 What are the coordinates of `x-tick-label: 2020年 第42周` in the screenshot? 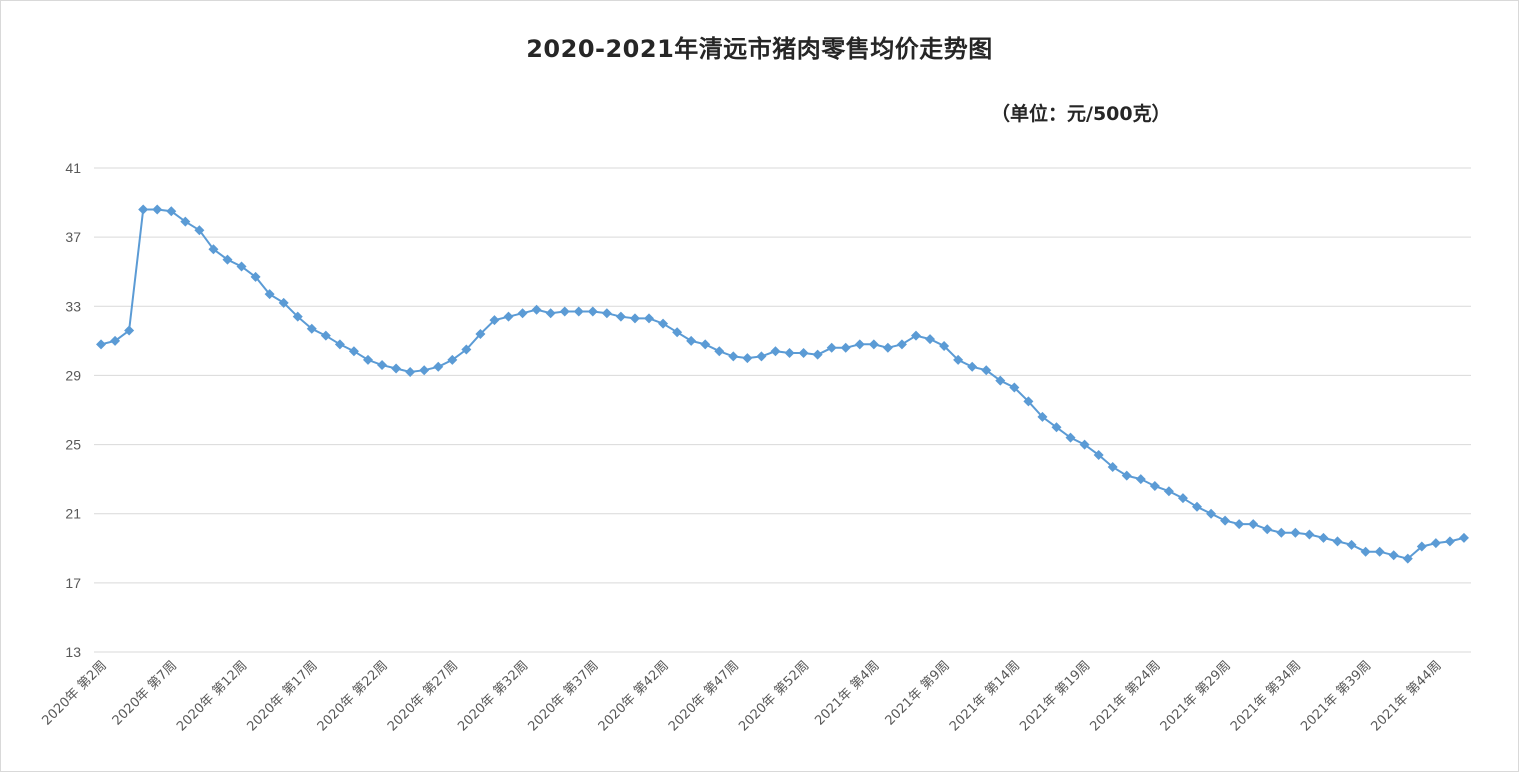 It's located at (634, 696).